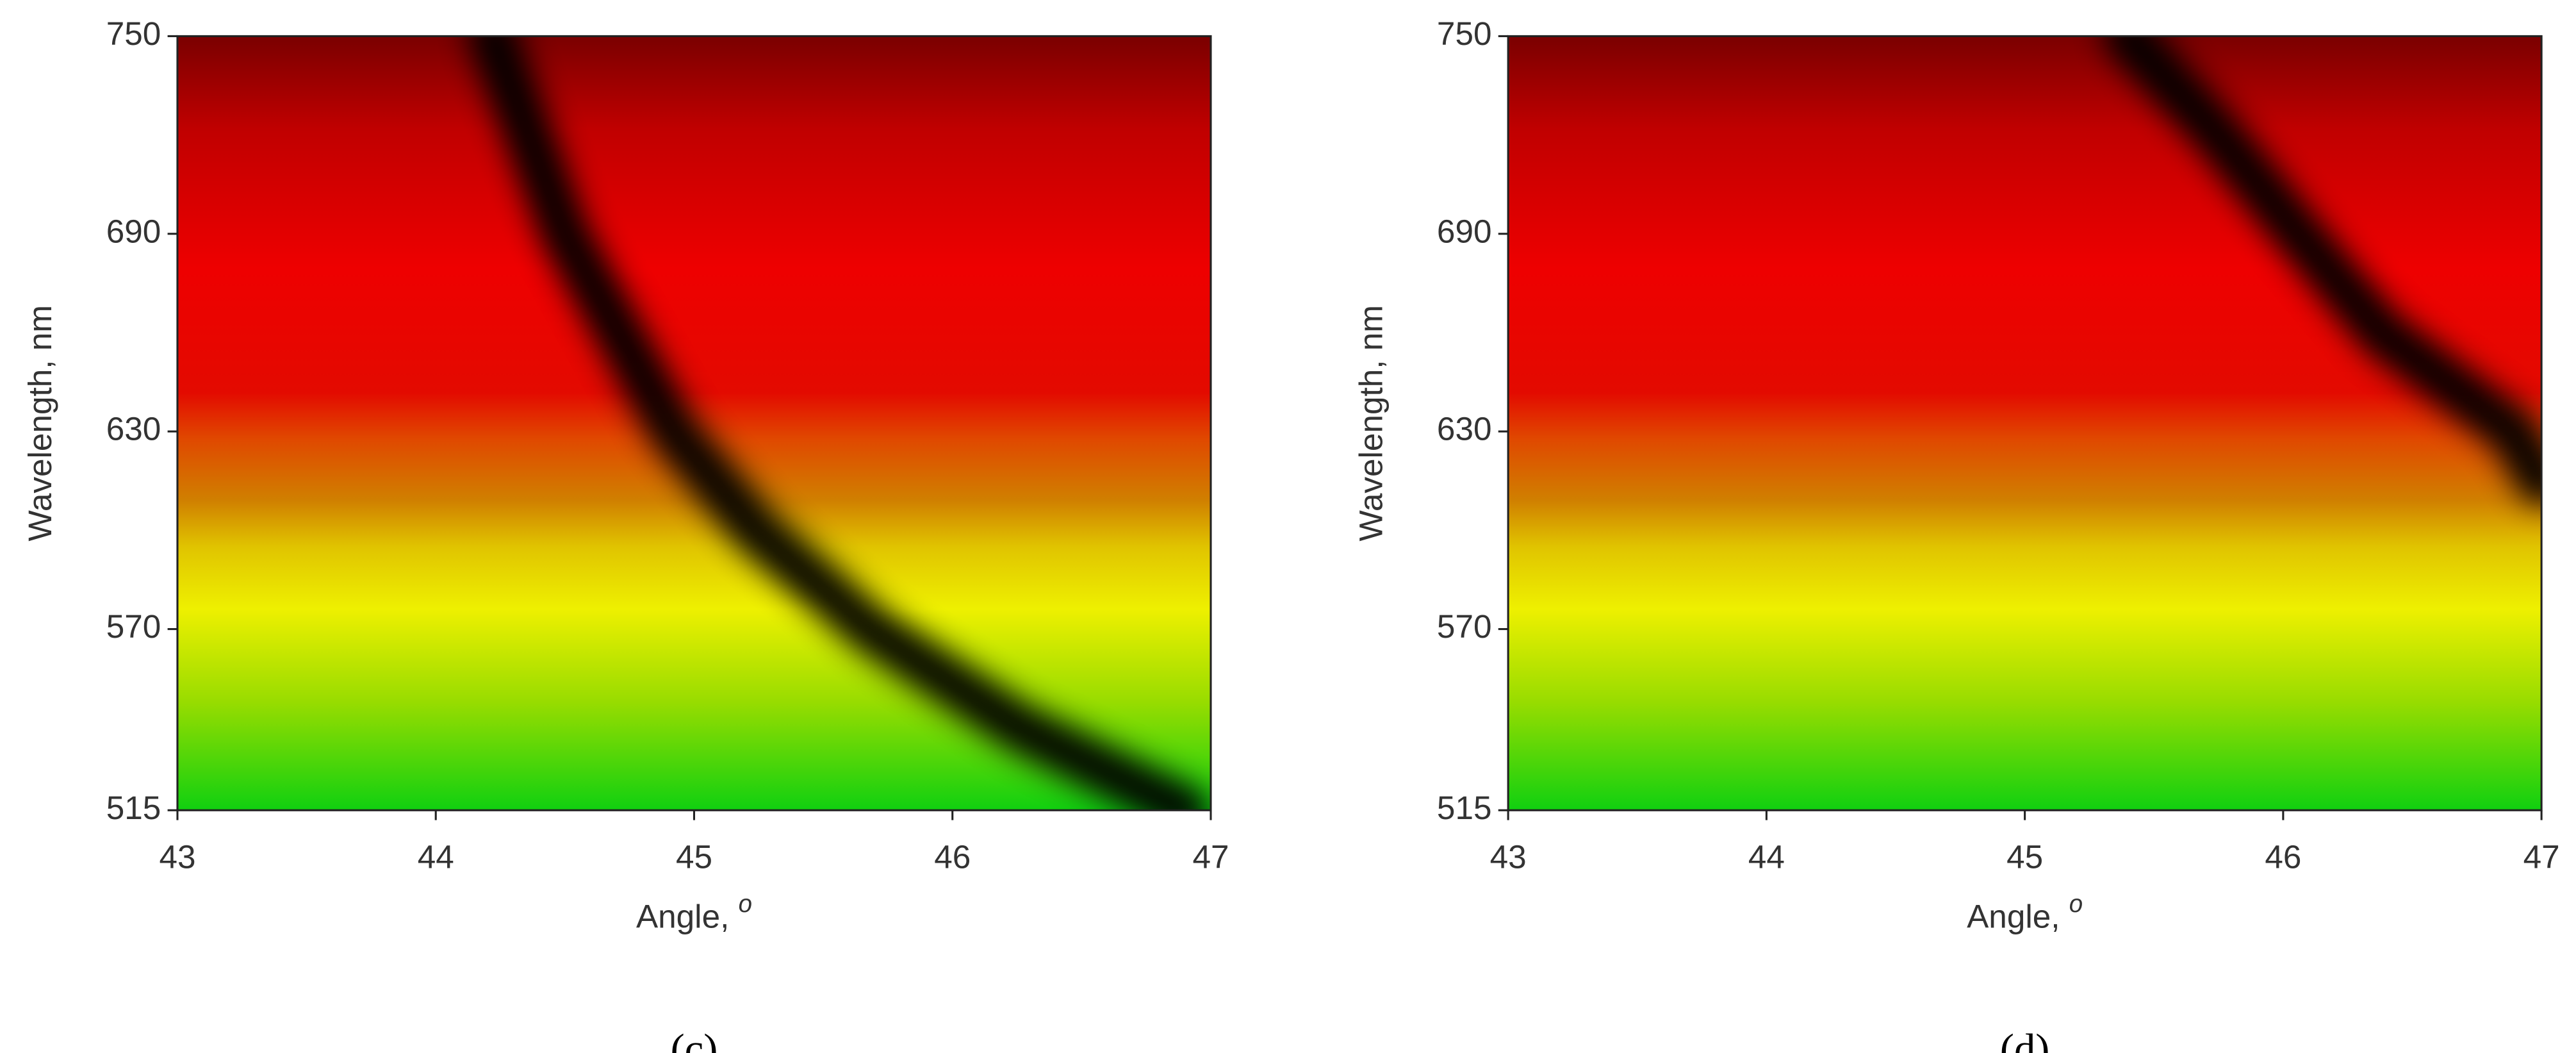  Describe the element at coordinates (694, 1039) in the screenshot. I see `panel-label: (c)` at that location.